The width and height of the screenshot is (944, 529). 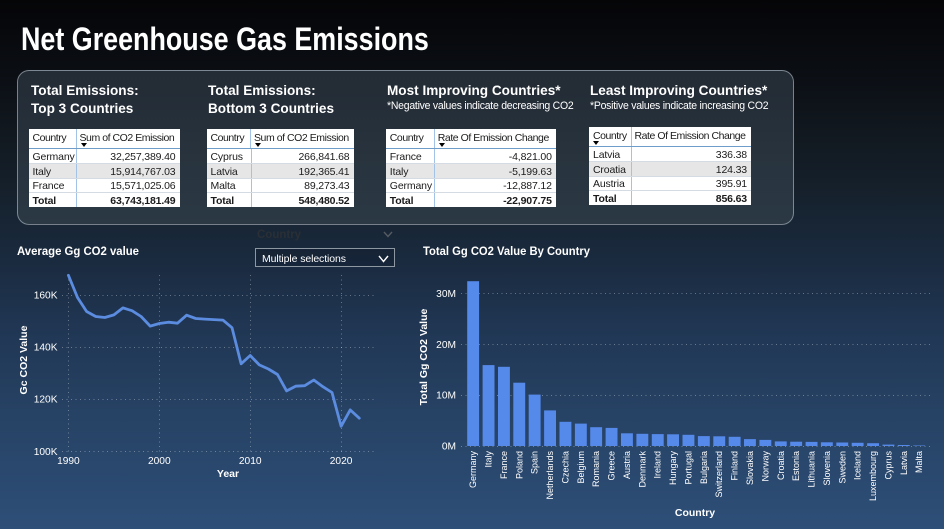 I want to click on svg-text: 1990, so click(x=68, y=461).